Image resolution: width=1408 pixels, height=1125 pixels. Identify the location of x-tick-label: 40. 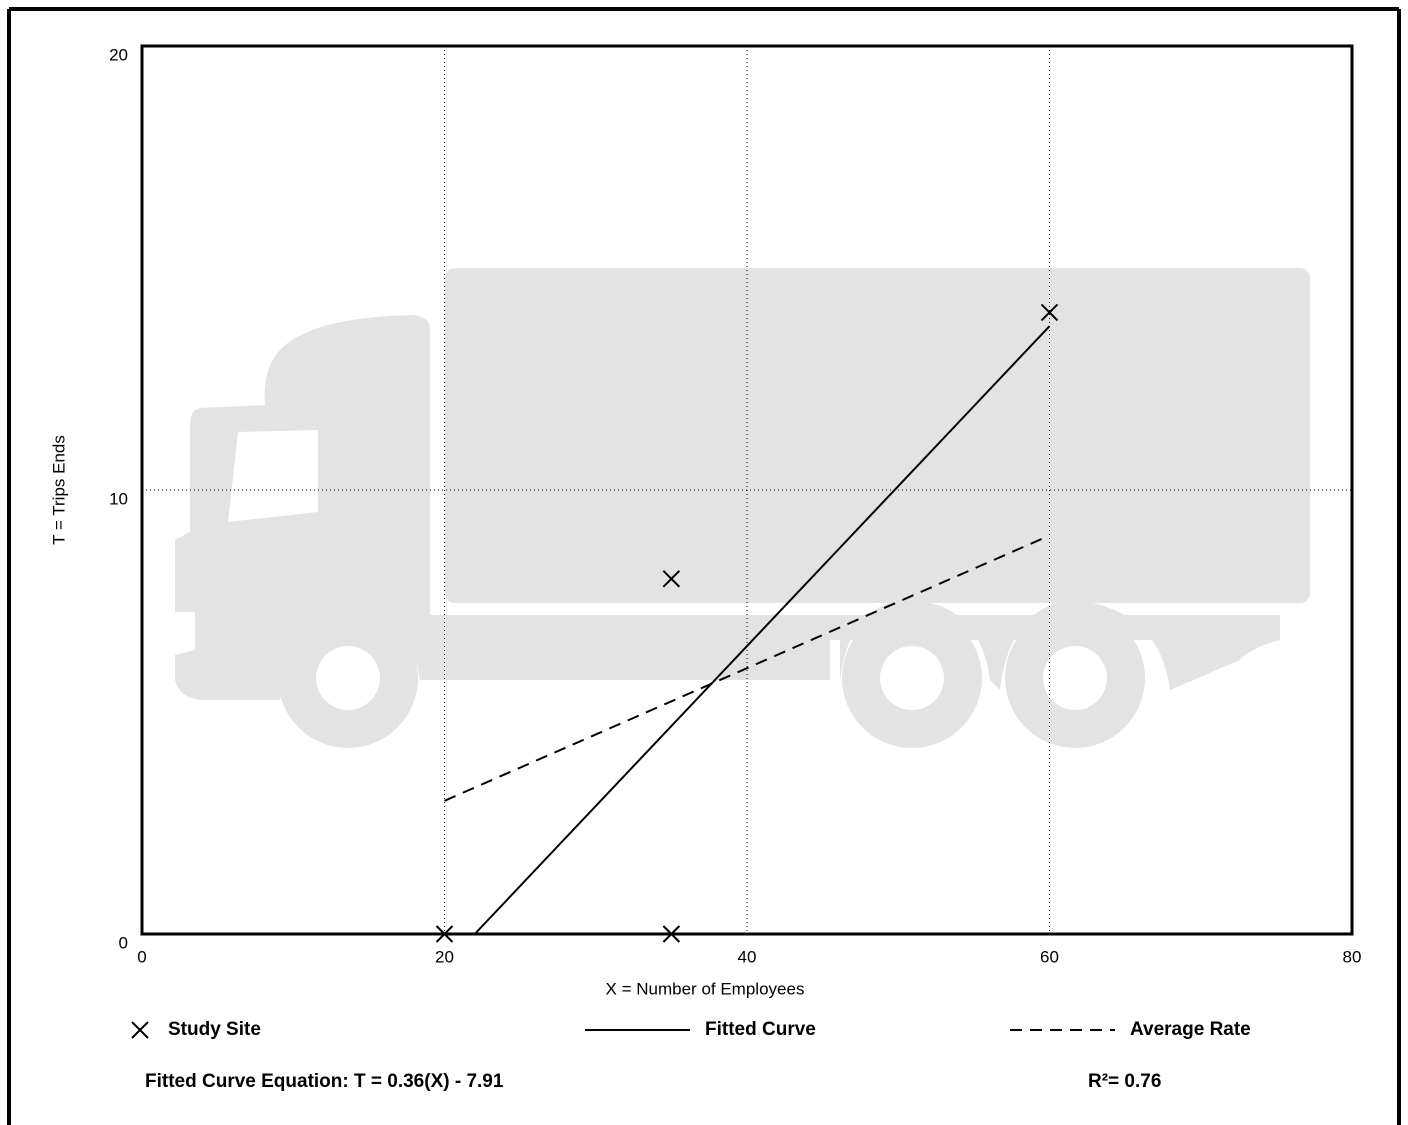
(747, 956).